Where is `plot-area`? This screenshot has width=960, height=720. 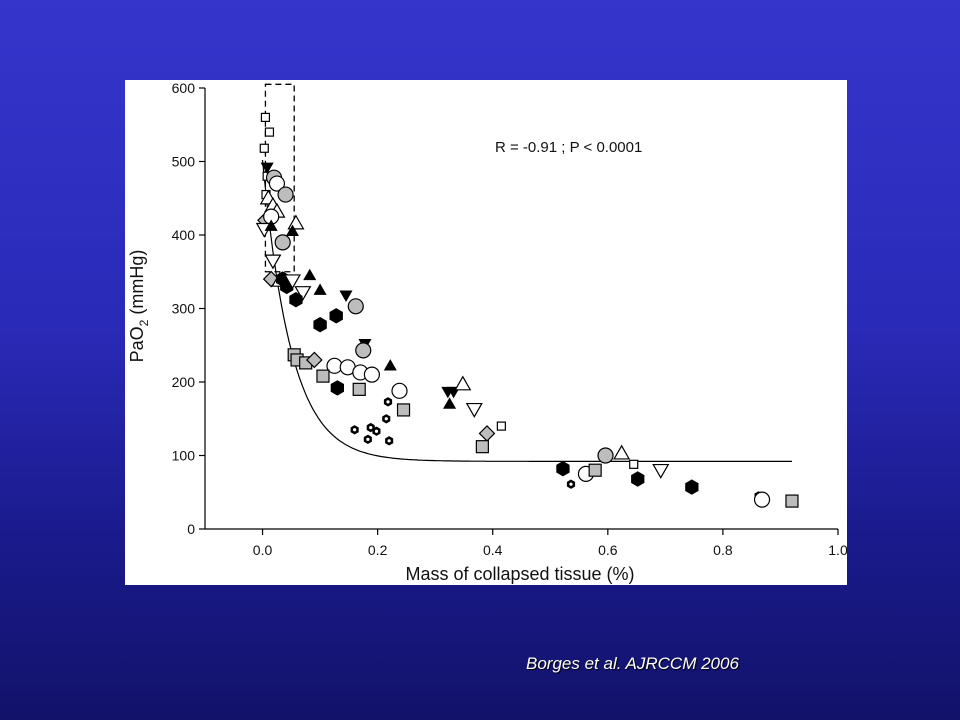 plot-area is located at coordinates (279, 178).